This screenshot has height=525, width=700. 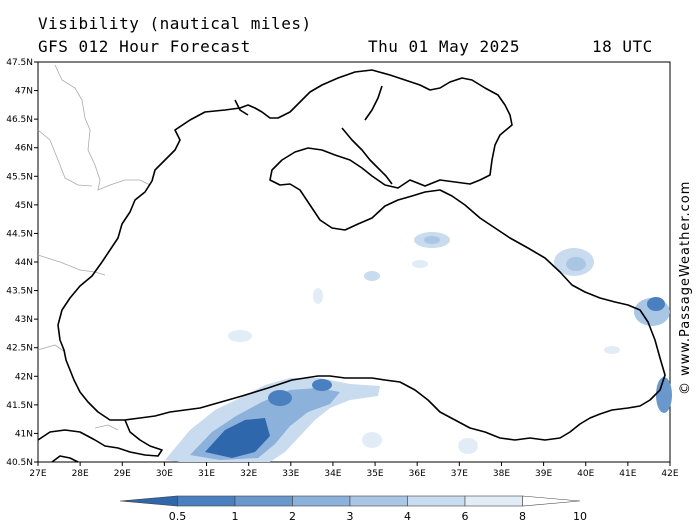 What do you see at coordinates (235, 516) in the screenshot?
I see `colorbar-label: 1` at bounding box center [235, 516].